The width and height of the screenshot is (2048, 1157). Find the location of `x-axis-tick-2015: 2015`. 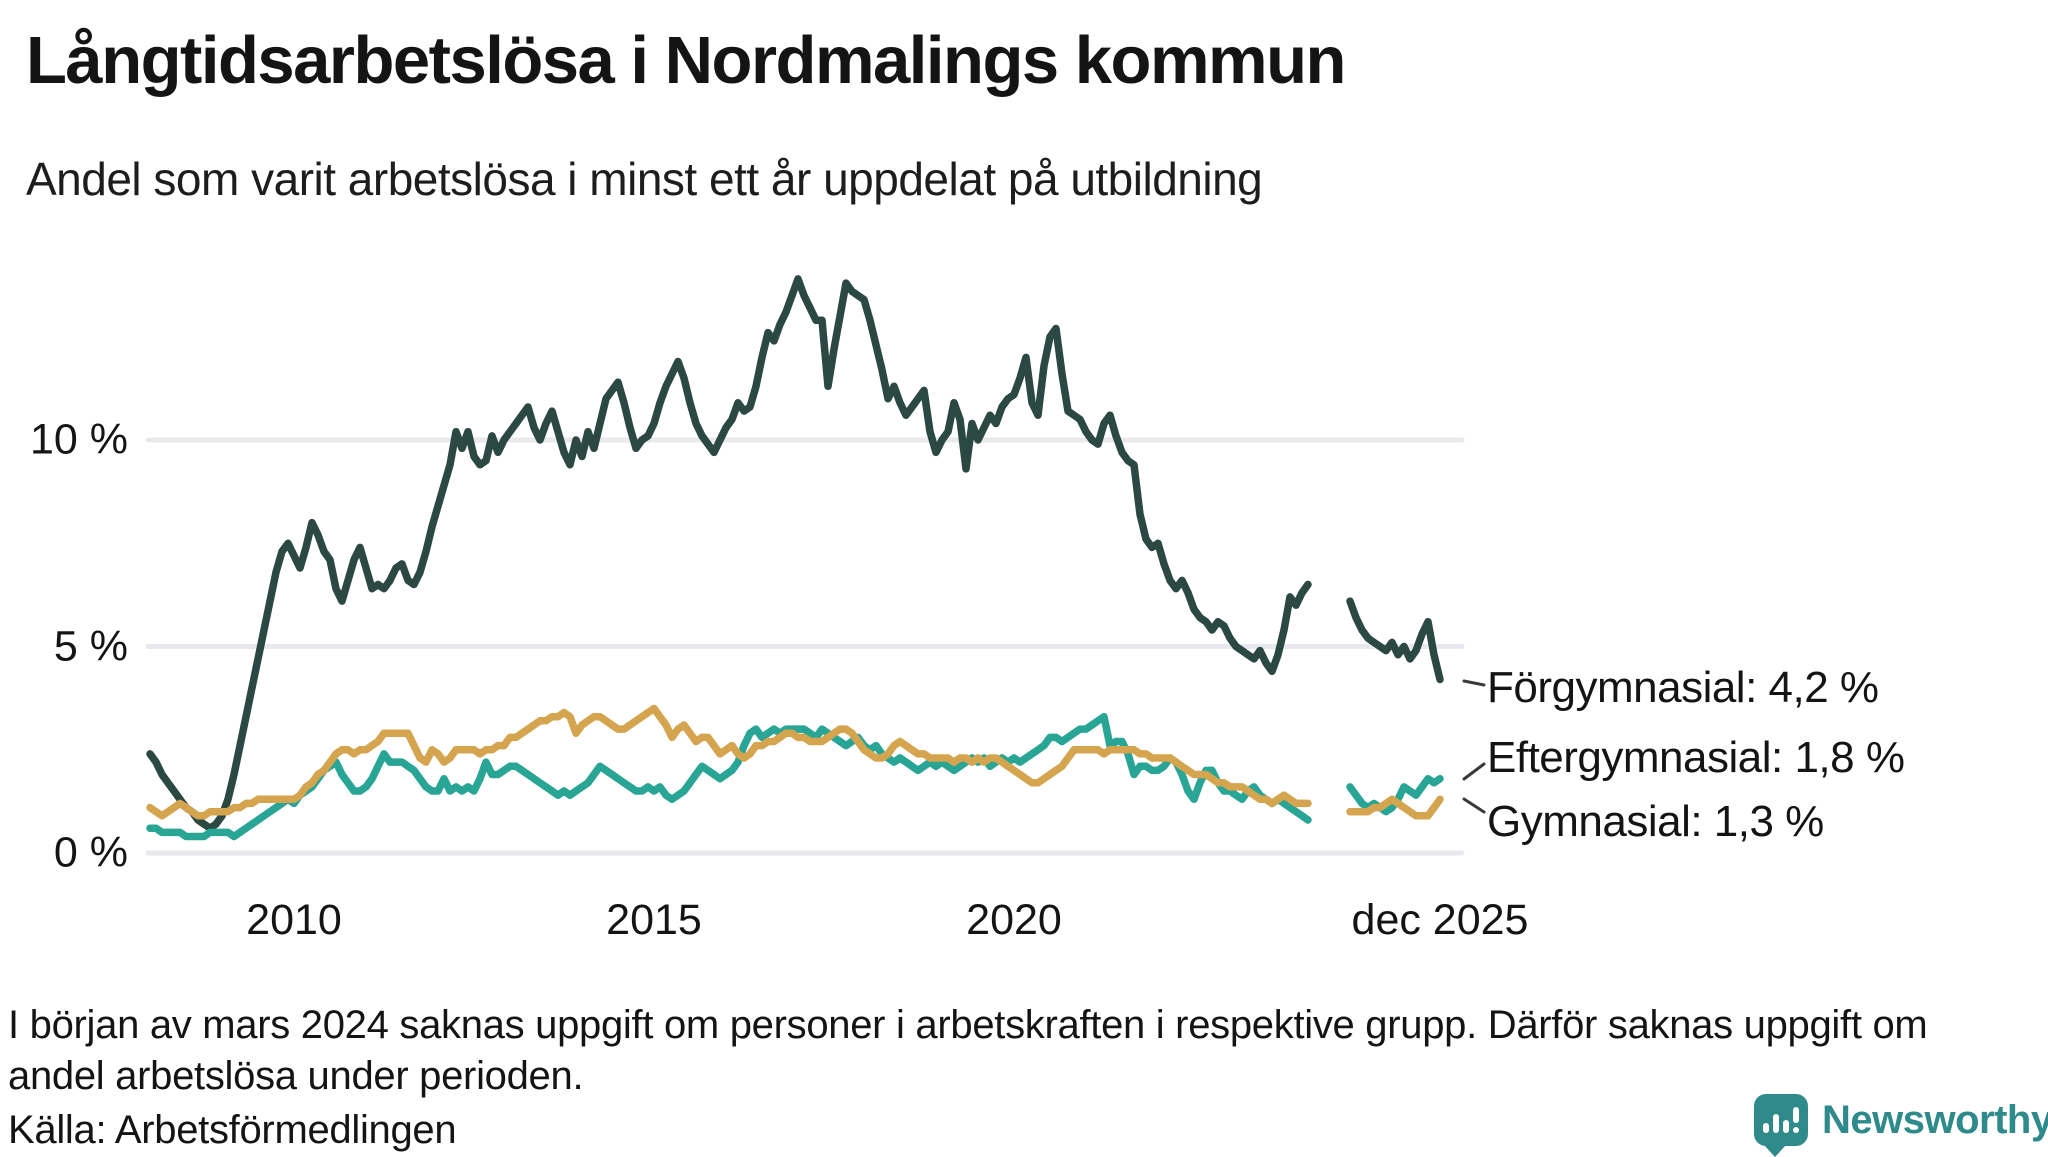

x-axis-tick-2015: 2015 is located at coordinates (654, 920).